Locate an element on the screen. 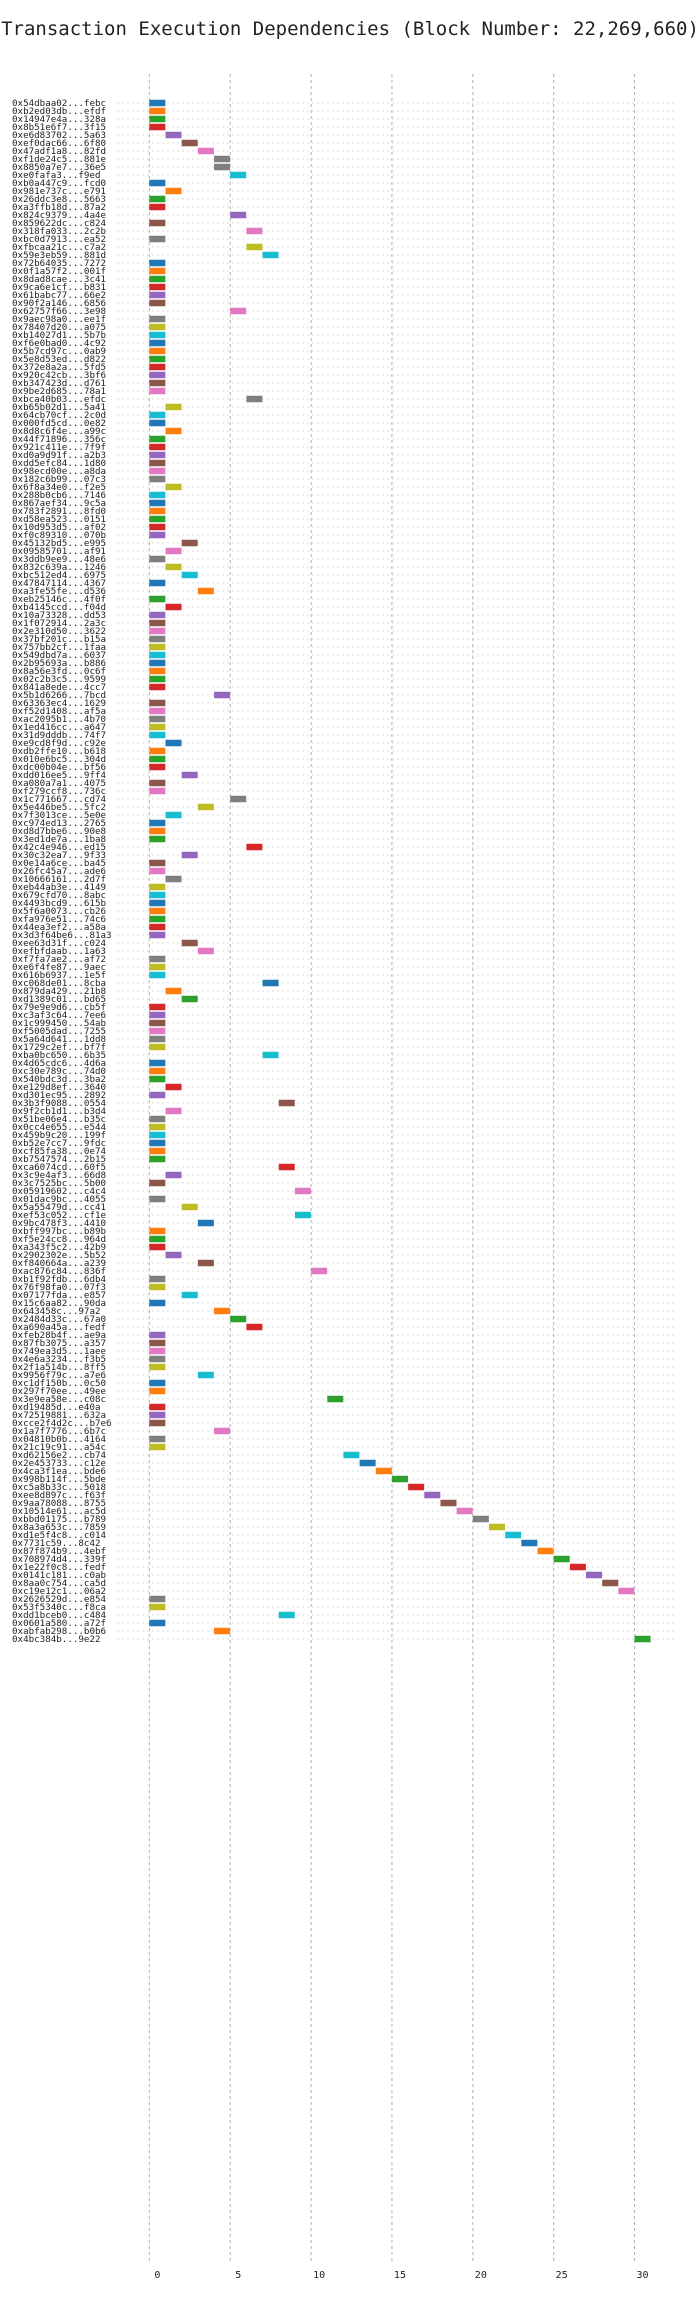 The height and width of the screenshot is (2321, 700). y-tick-label: 0xdb2ffe10...b618 is located at coordinates (59, 751).